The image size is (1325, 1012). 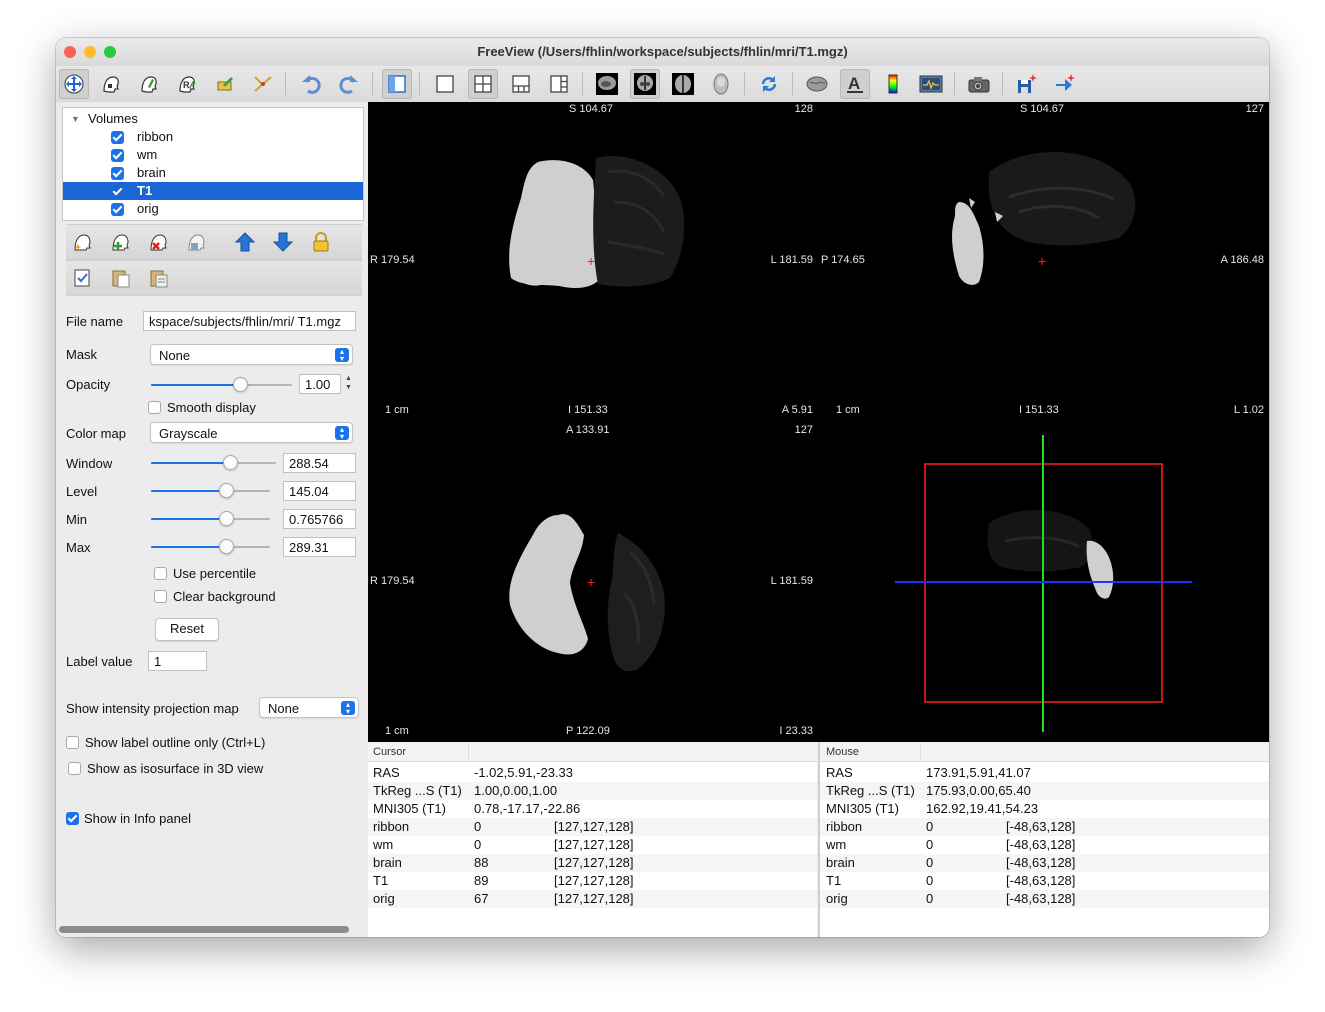 What do you see at coordinates (319, 491) in the screenshot?
I see `level-field: 145.04` at bounding box center [319, 491].